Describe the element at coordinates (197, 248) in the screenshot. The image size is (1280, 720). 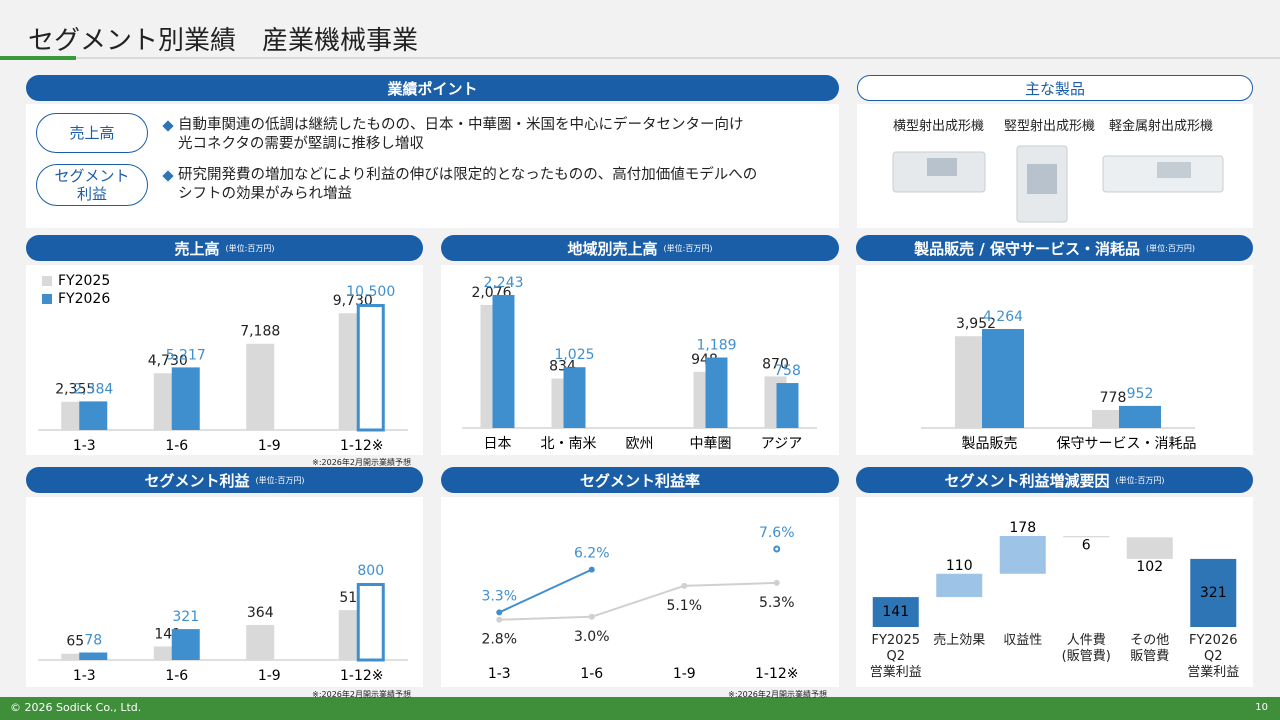
I see `chart-title: 売上高` at that location.